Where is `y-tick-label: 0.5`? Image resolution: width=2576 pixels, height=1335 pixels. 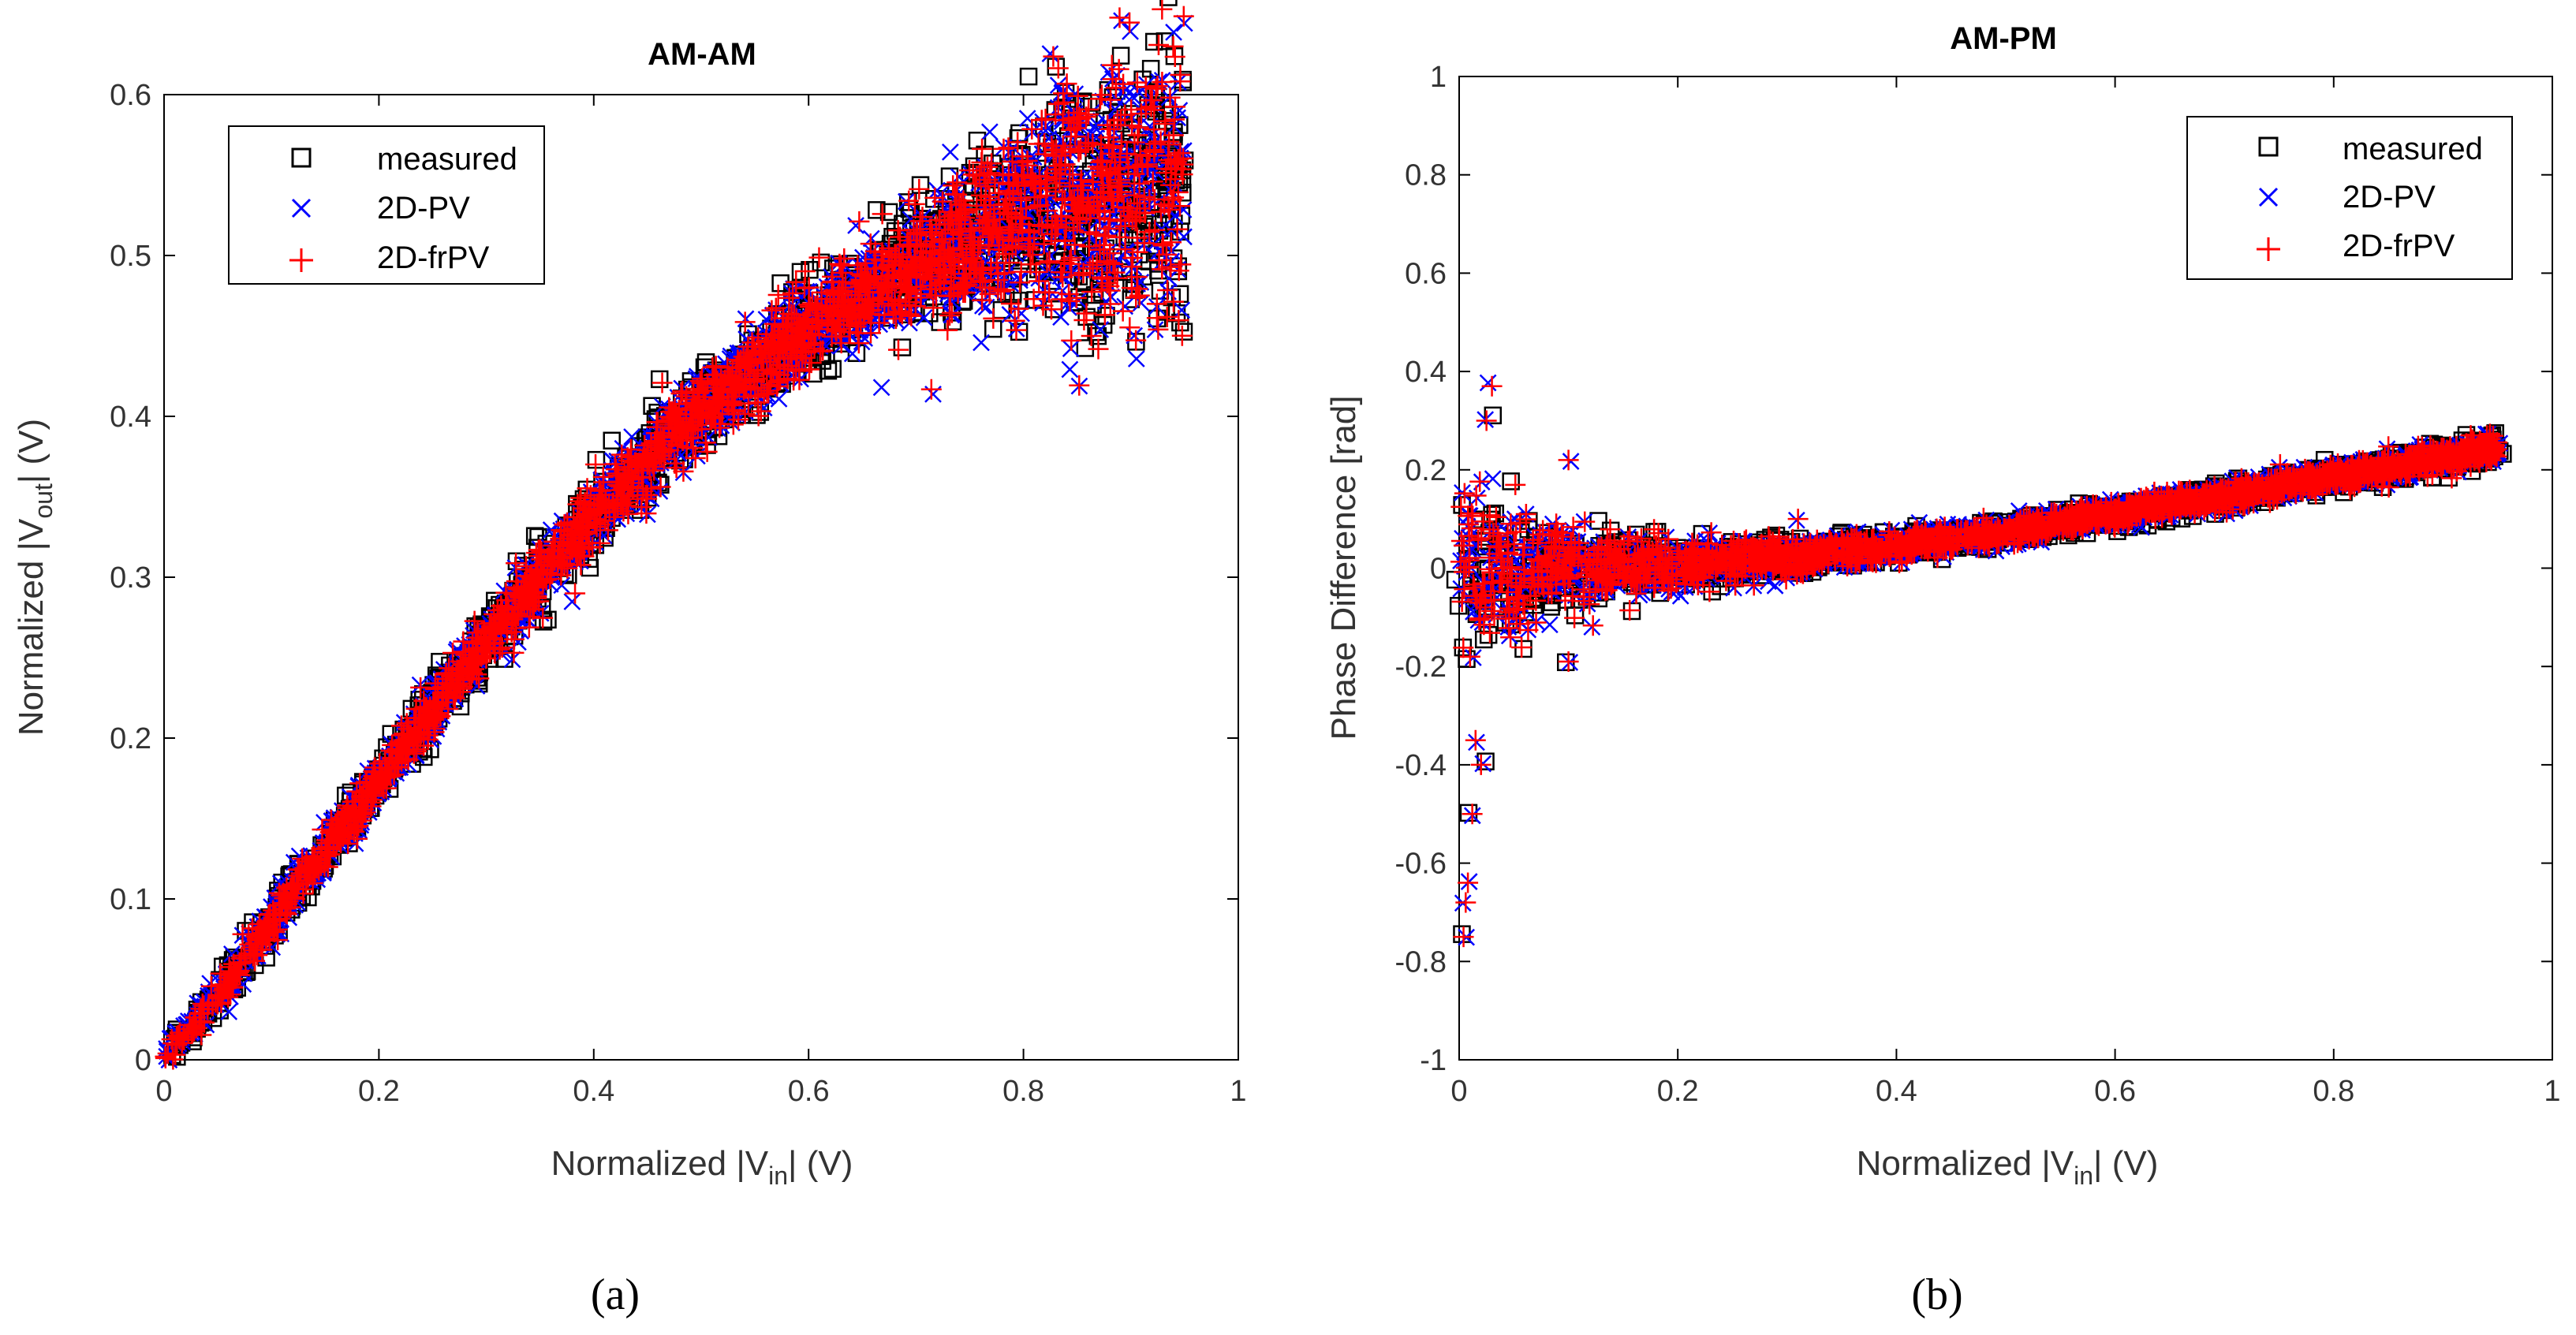
y-tick-label: 0.5 is located at coordinates (130, 256).